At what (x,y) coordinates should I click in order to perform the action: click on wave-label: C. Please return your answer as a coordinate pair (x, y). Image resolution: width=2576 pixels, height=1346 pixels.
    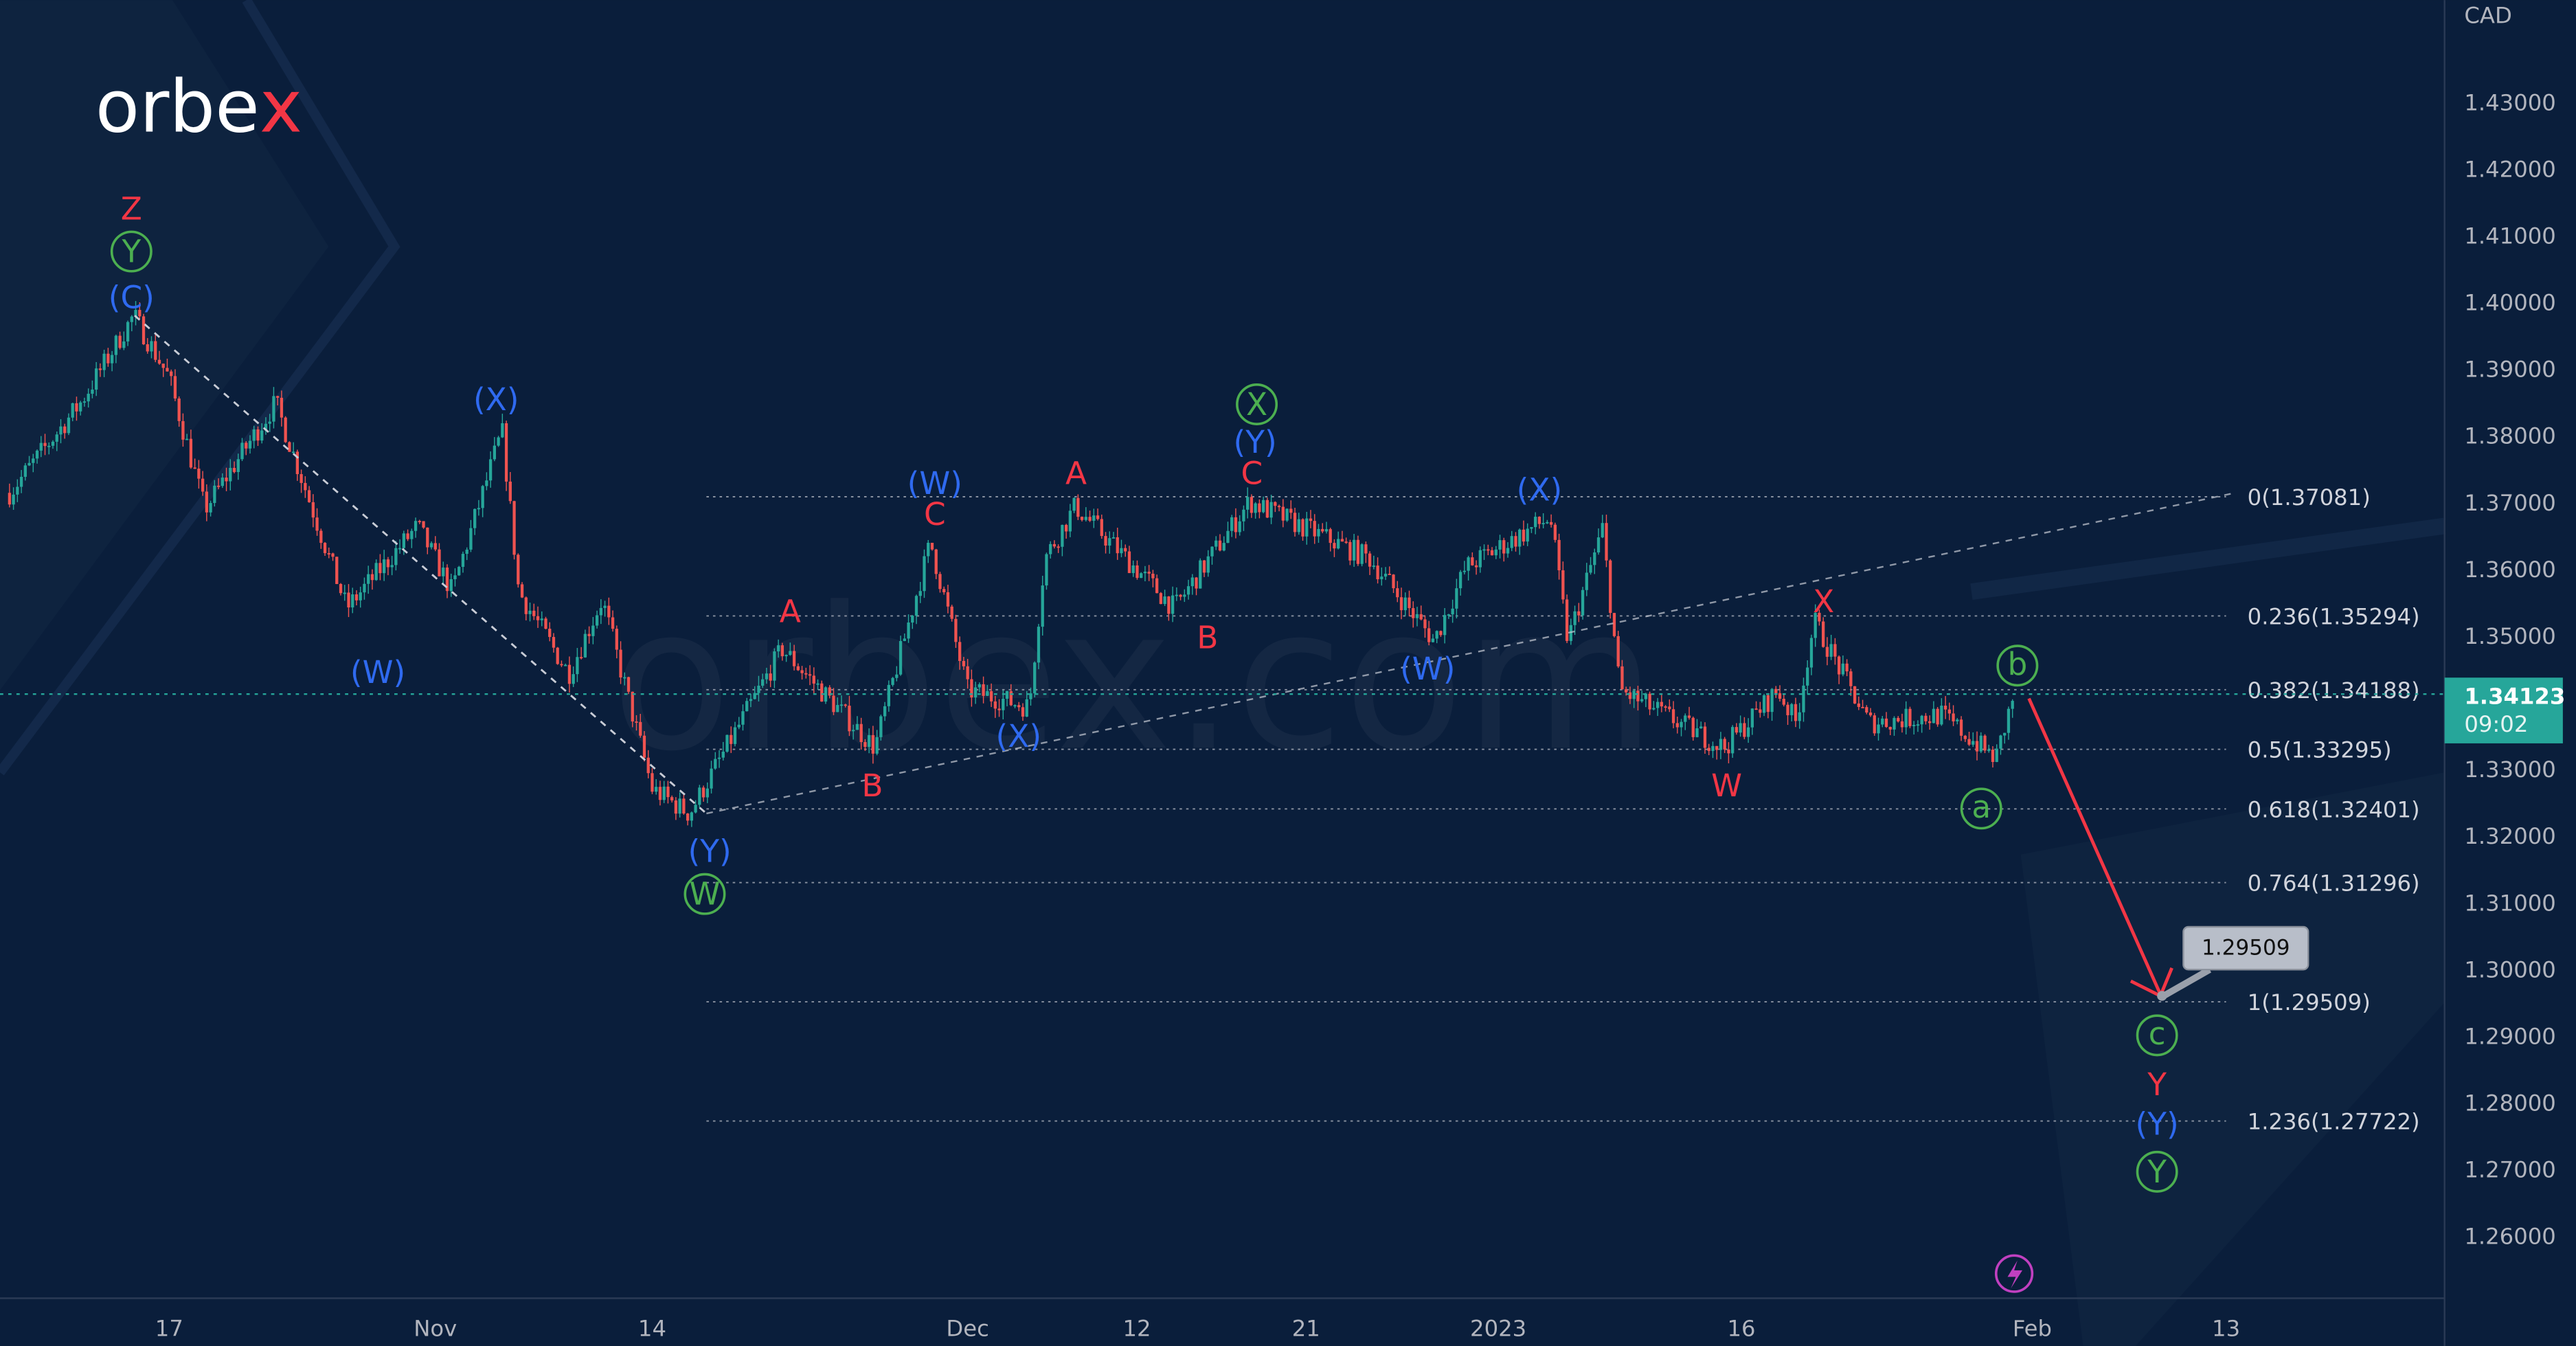
    Looking at the image, I should click on (935, 514).